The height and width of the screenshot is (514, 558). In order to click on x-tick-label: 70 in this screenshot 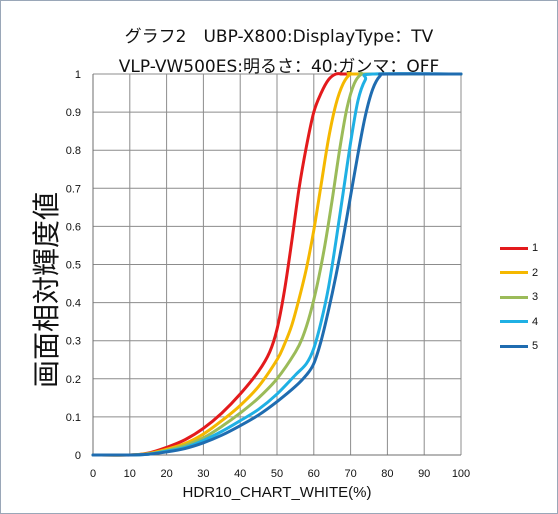, I will do `click(350, 474)`.